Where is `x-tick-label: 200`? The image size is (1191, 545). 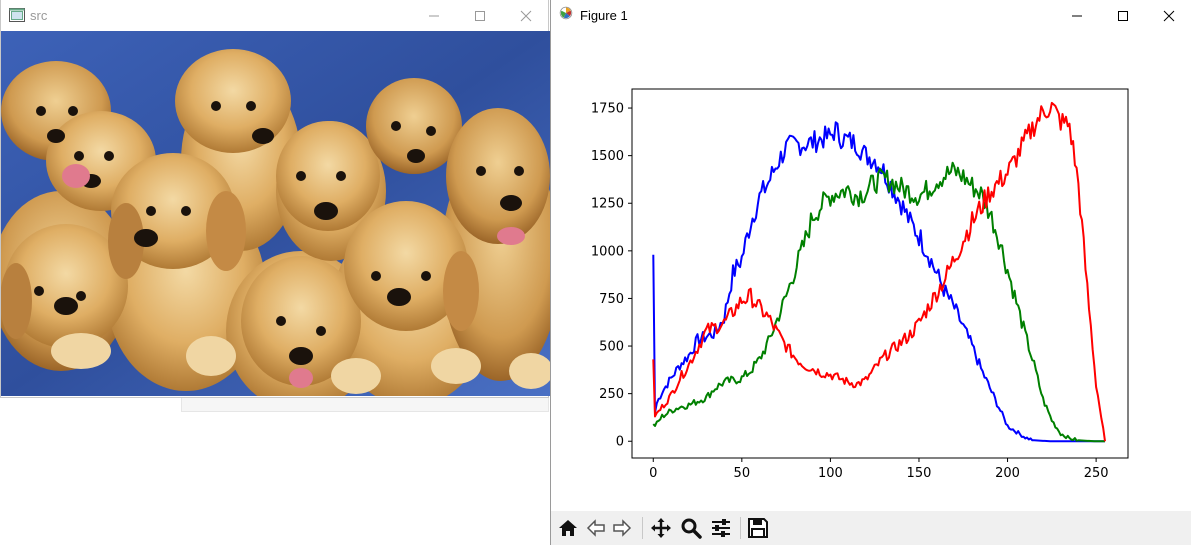 x-tick-label: 200 is located at coordinates (1007, 473).